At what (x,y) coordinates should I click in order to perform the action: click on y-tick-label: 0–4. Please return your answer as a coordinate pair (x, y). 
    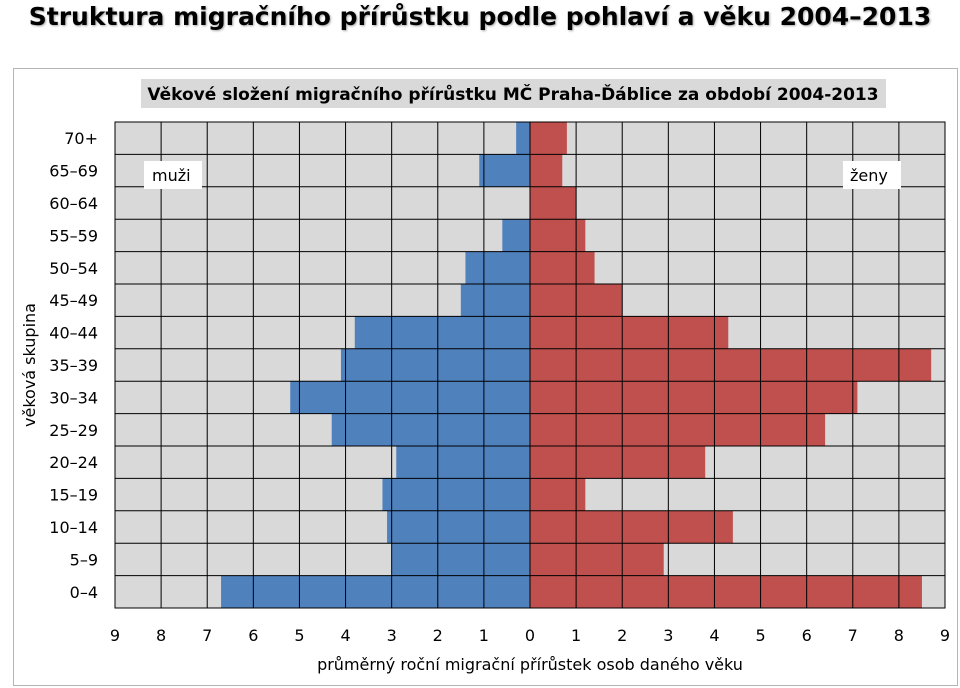
    Looking at the image, I should click on (84, 592).